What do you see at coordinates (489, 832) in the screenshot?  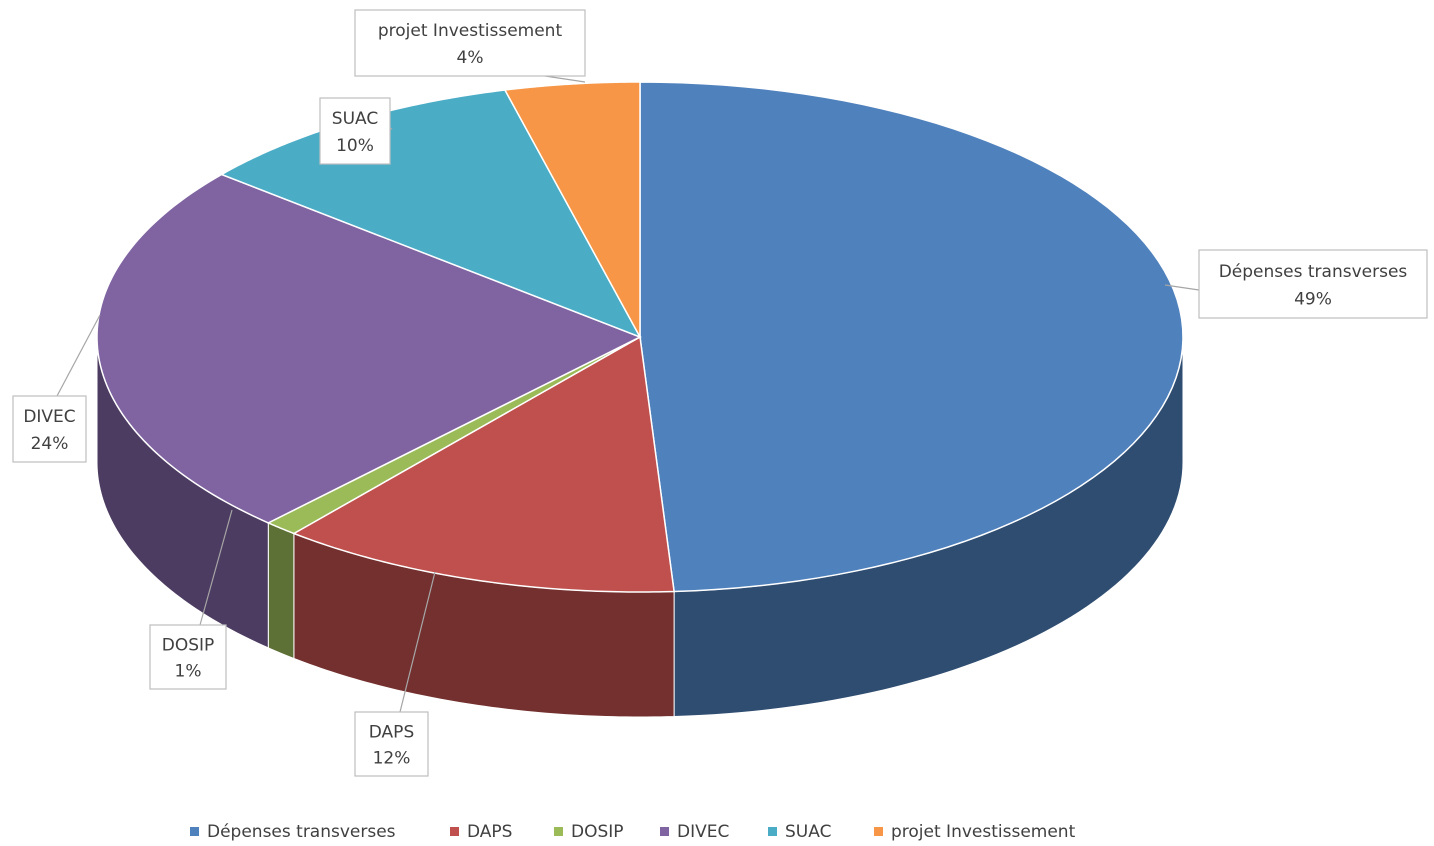 I see `legend-label: DAPS` at bounding box center [489, 832].